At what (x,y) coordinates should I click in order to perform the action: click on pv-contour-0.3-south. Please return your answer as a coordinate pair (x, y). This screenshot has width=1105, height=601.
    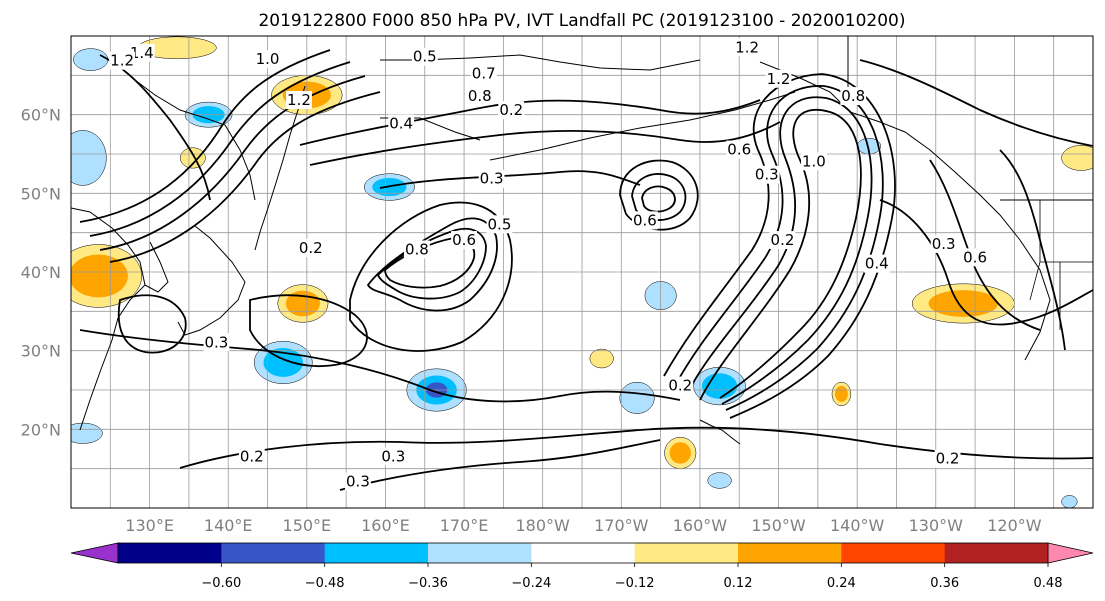
    Looking at the image, I should click on (500, 465).